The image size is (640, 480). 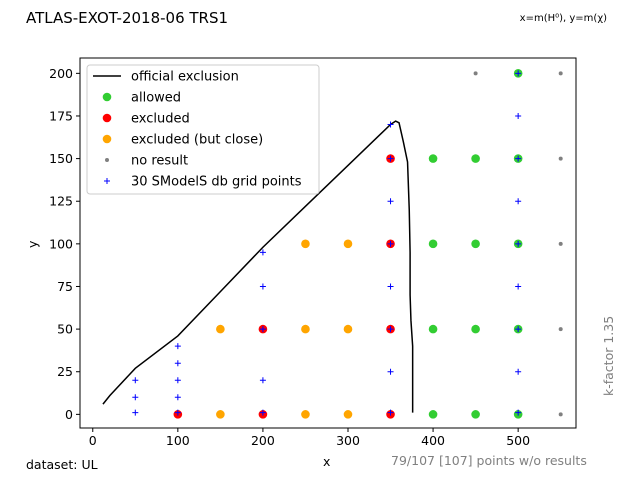 I want to click on axes-note: x=m(H⁰), y=m(χ), so click(x=563, y=18).